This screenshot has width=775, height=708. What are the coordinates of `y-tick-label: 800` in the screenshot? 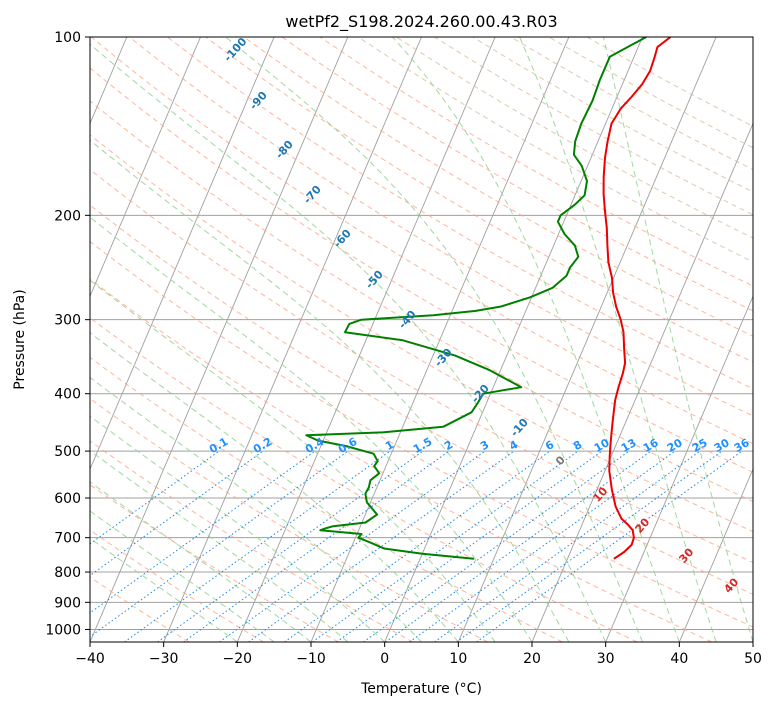 It's located at (67, 573).